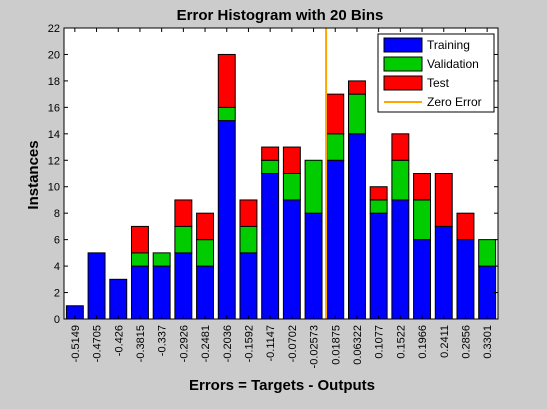 The height and width of the screenshot is (409, 547). What do you see at coordinates (57, 241) in the screenshot?
I see `y-tick-label-6: 6` at bounding box center [57, 241].